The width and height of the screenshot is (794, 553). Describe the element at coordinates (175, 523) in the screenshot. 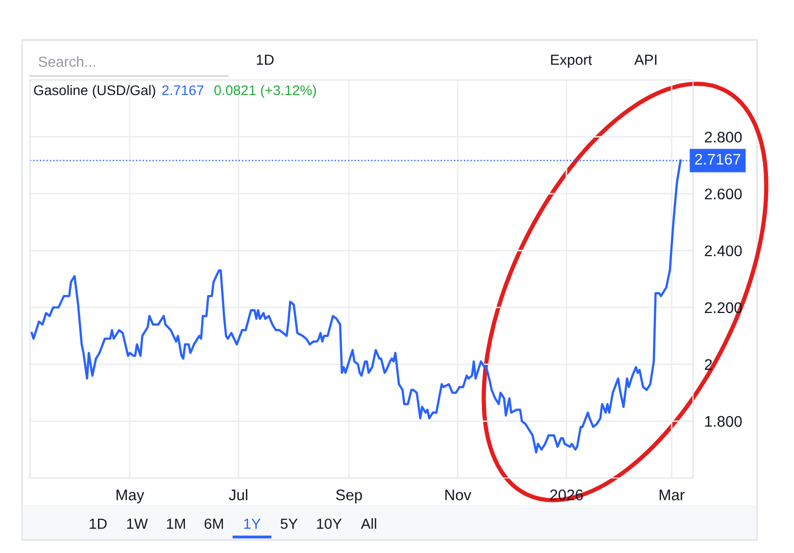

I see `text: 1M` at that location.